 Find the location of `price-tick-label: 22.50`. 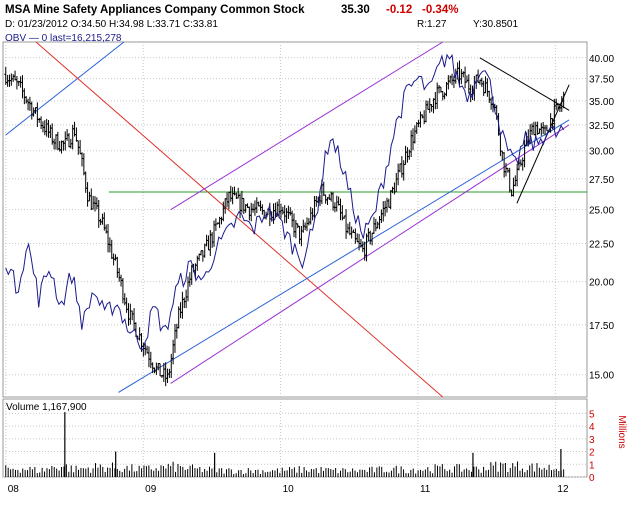

price-tick-label: 22.50 is located at coordinates (601, 245).